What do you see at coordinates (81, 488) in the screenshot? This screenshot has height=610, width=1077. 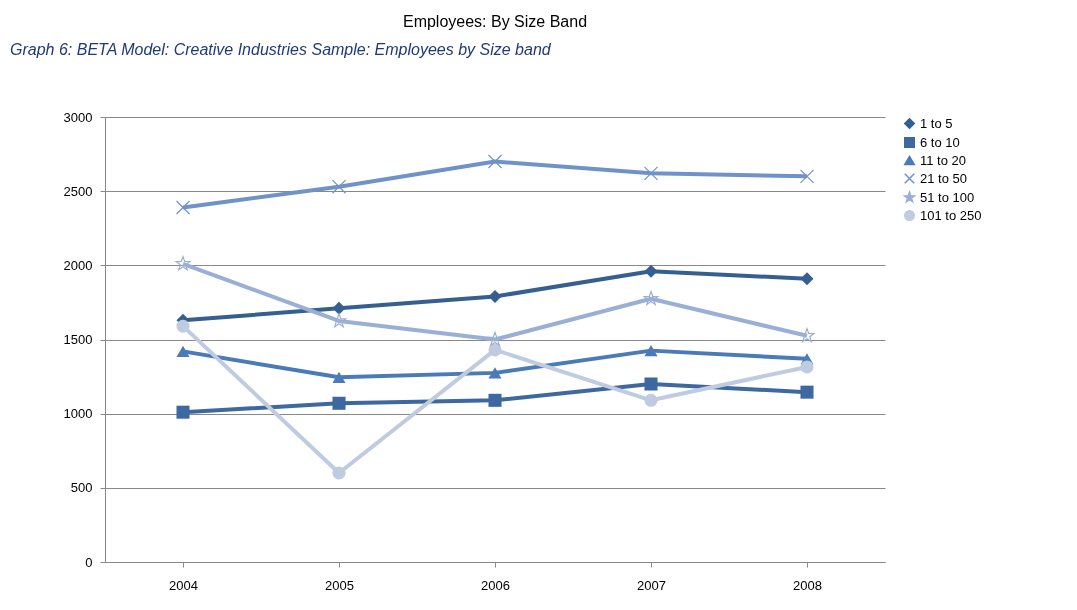 I see `y-tick-label: 500` at bounding box center [81, 488].